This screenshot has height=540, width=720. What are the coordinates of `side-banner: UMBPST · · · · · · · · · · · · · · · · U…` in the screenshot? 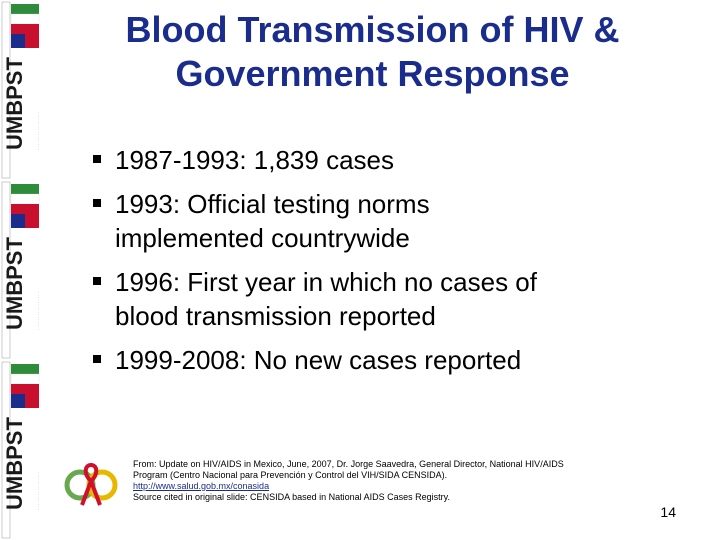 It's located at (21, 270).